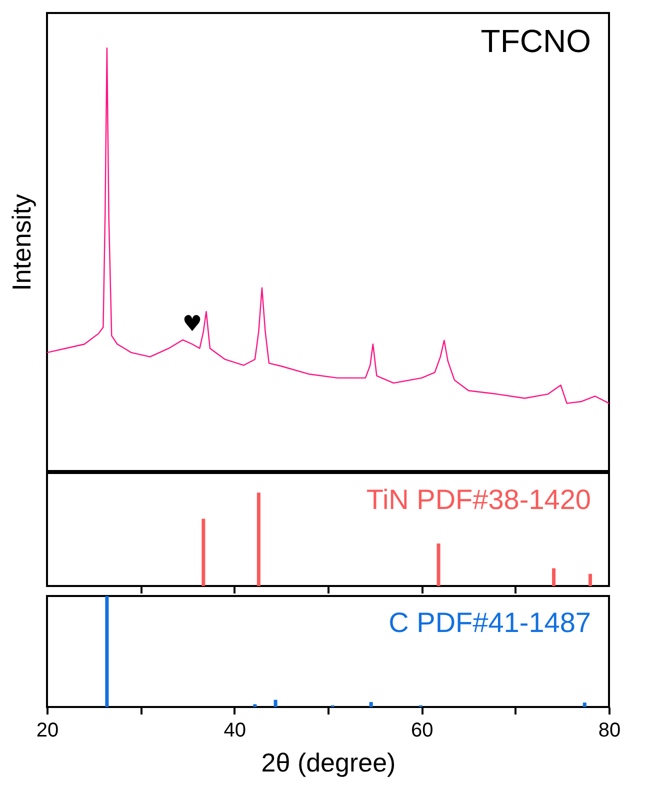  Describe the element at coordinates (422, 731) in the screenshot. I see `x-tick-label: 60` at that location.